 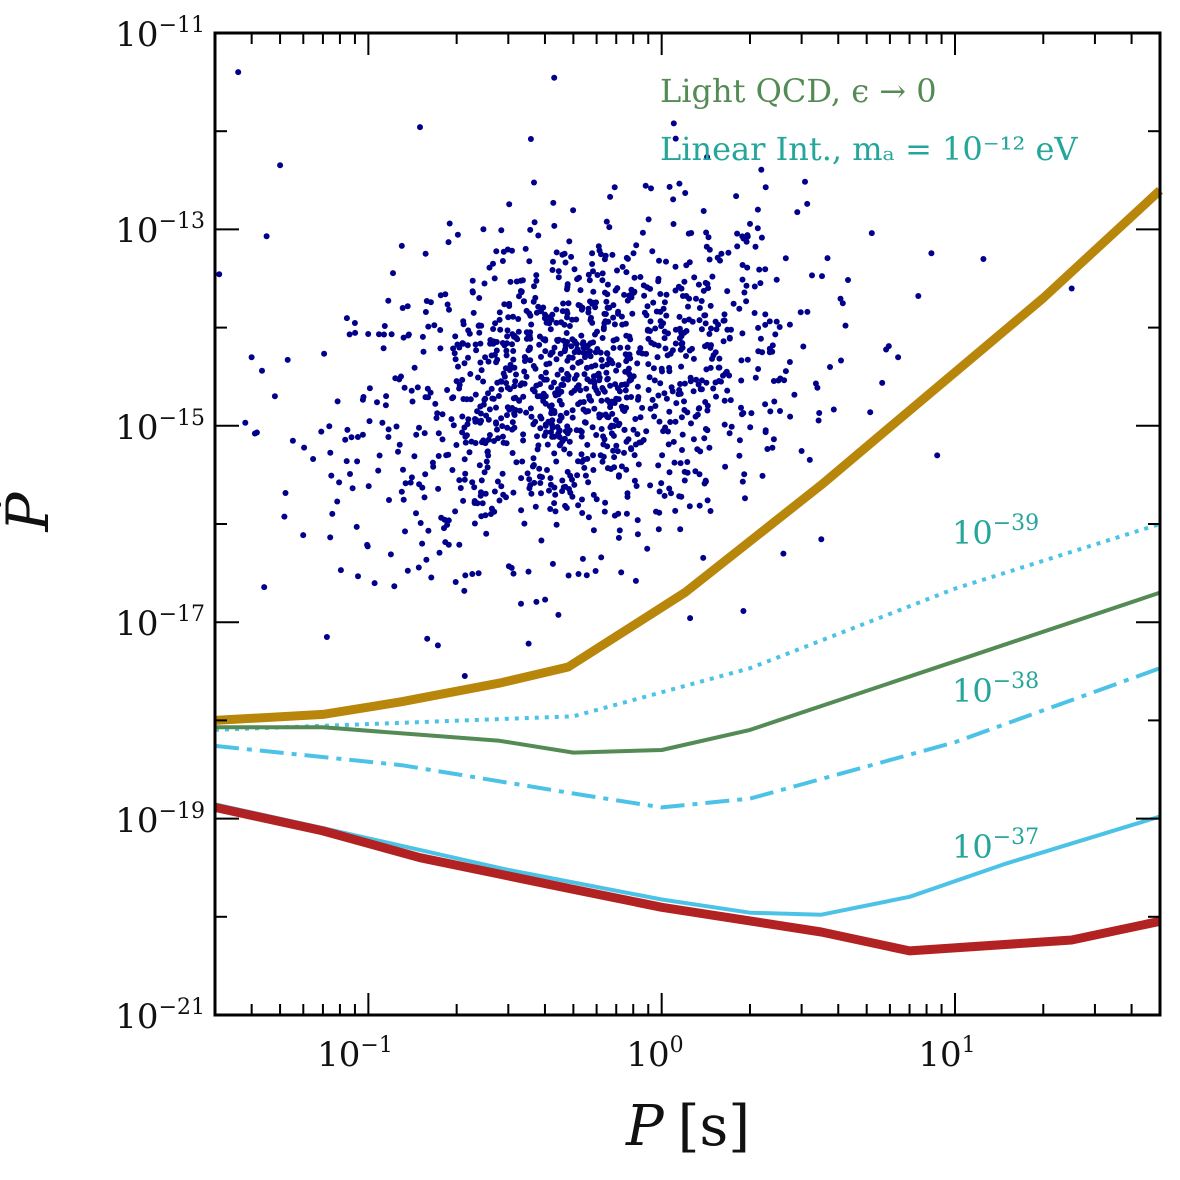 What do you see at coordinates (687, 1126) in the screenshot?
I see `x-axis-title: P [s]` at bounding box center [687, 1126].